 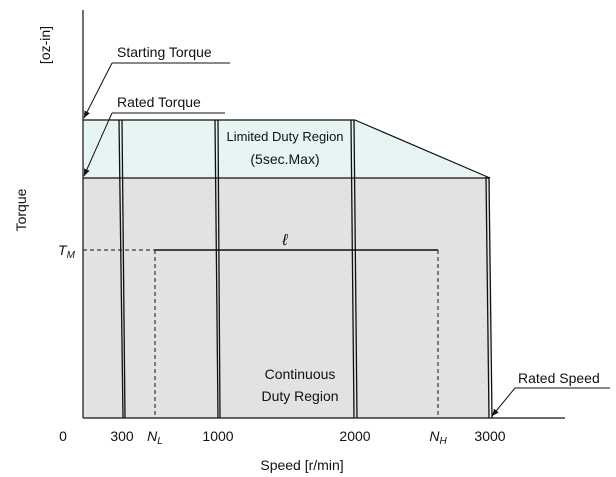 I want to click on y-title: Torque, so click(x=21, y=209).